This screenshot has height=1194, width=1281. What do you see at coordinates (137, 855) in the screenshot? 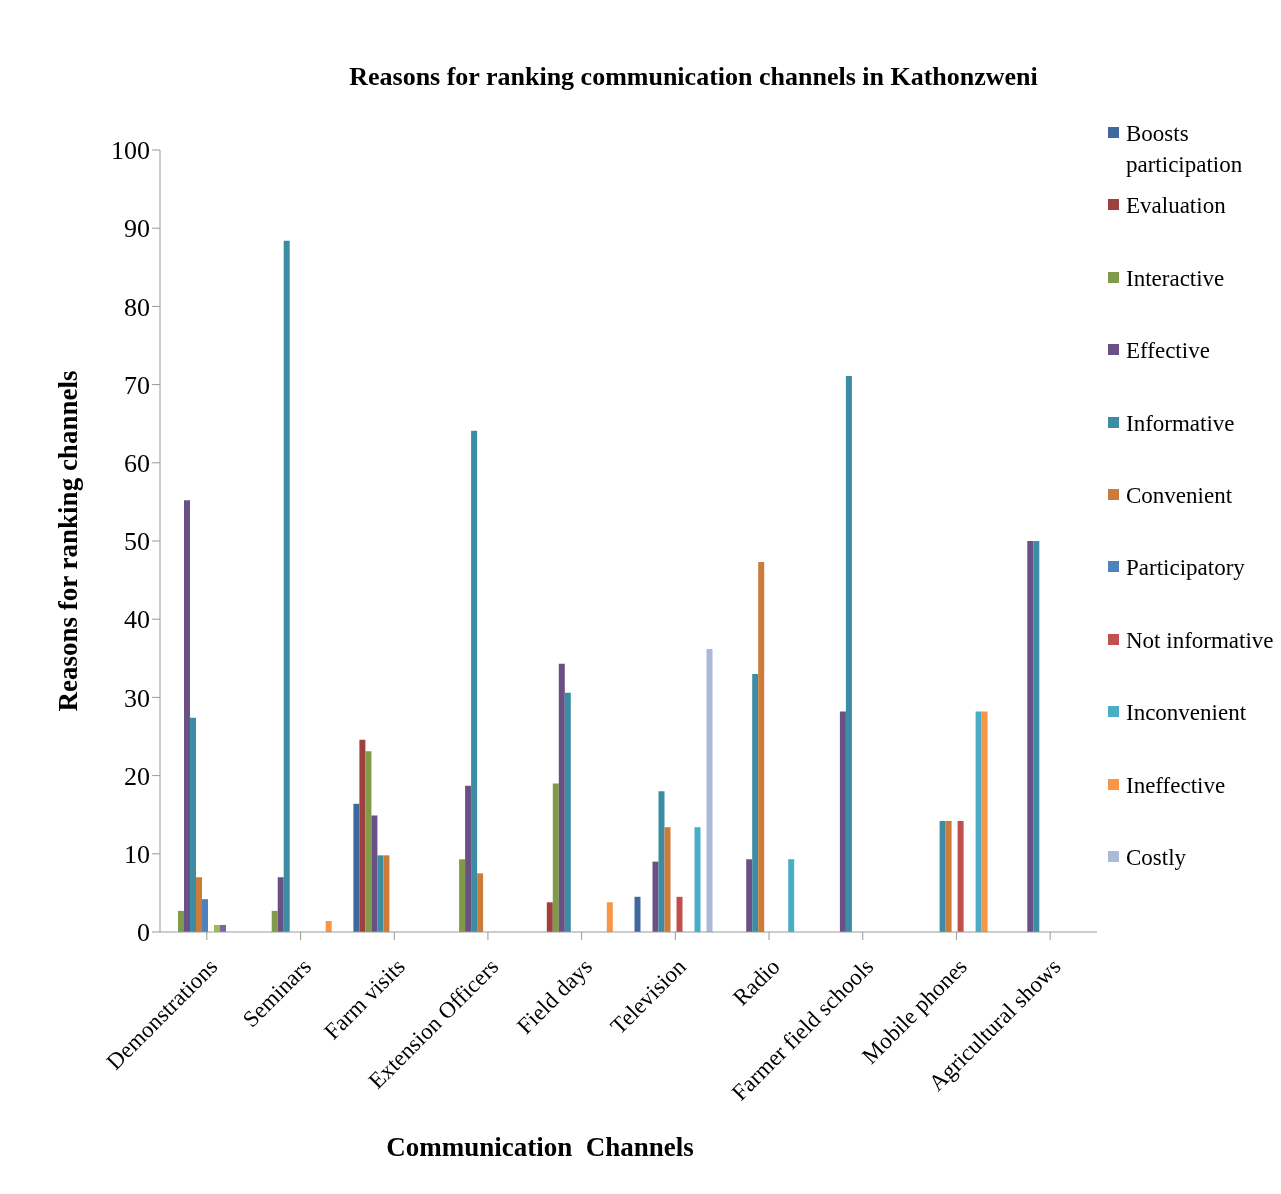
I see `y-tick-label: 10` at bounding box center [137, 855].